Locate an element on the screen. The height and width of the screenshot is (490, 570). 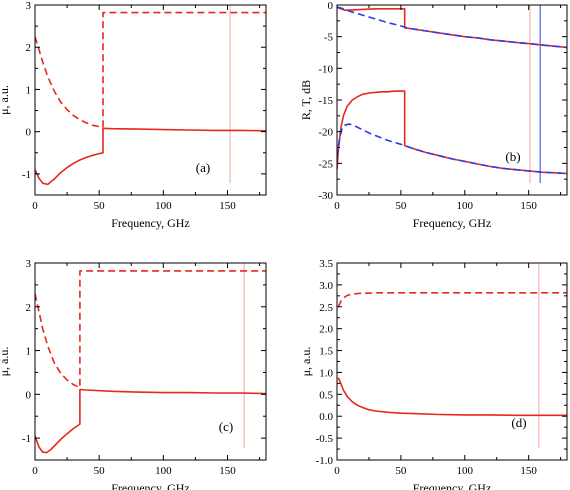
y-tick-label: -30 is located at coordinates (325, 196).